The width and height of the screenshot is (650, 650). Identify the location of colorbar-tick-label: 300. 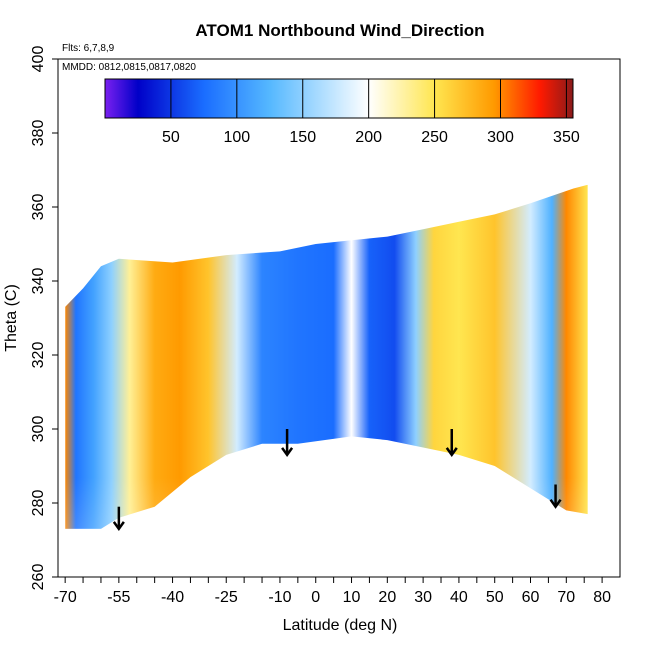
(500, 137).